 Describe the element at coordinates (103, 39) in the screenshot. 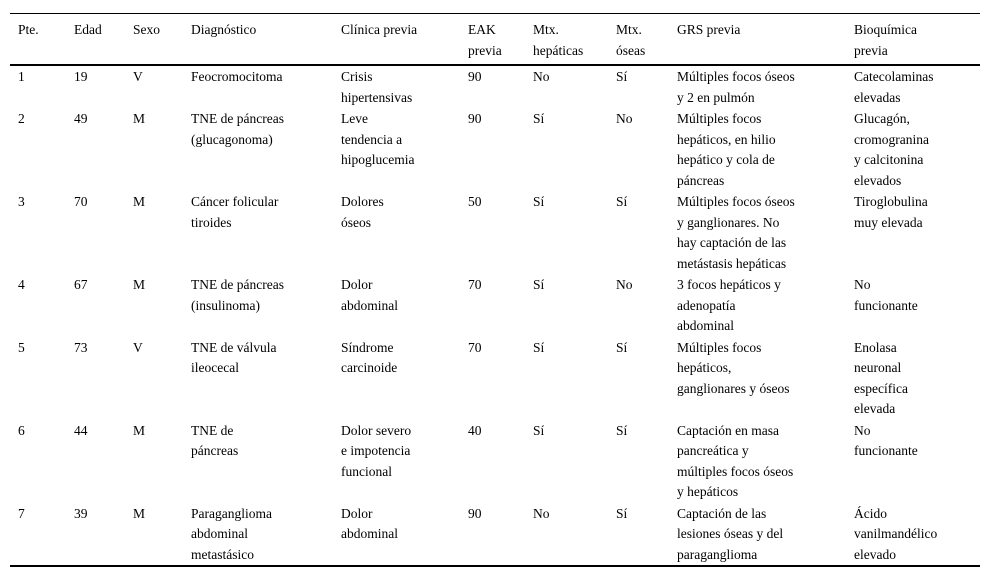

I see `col-header-edad: Edad` at that location.